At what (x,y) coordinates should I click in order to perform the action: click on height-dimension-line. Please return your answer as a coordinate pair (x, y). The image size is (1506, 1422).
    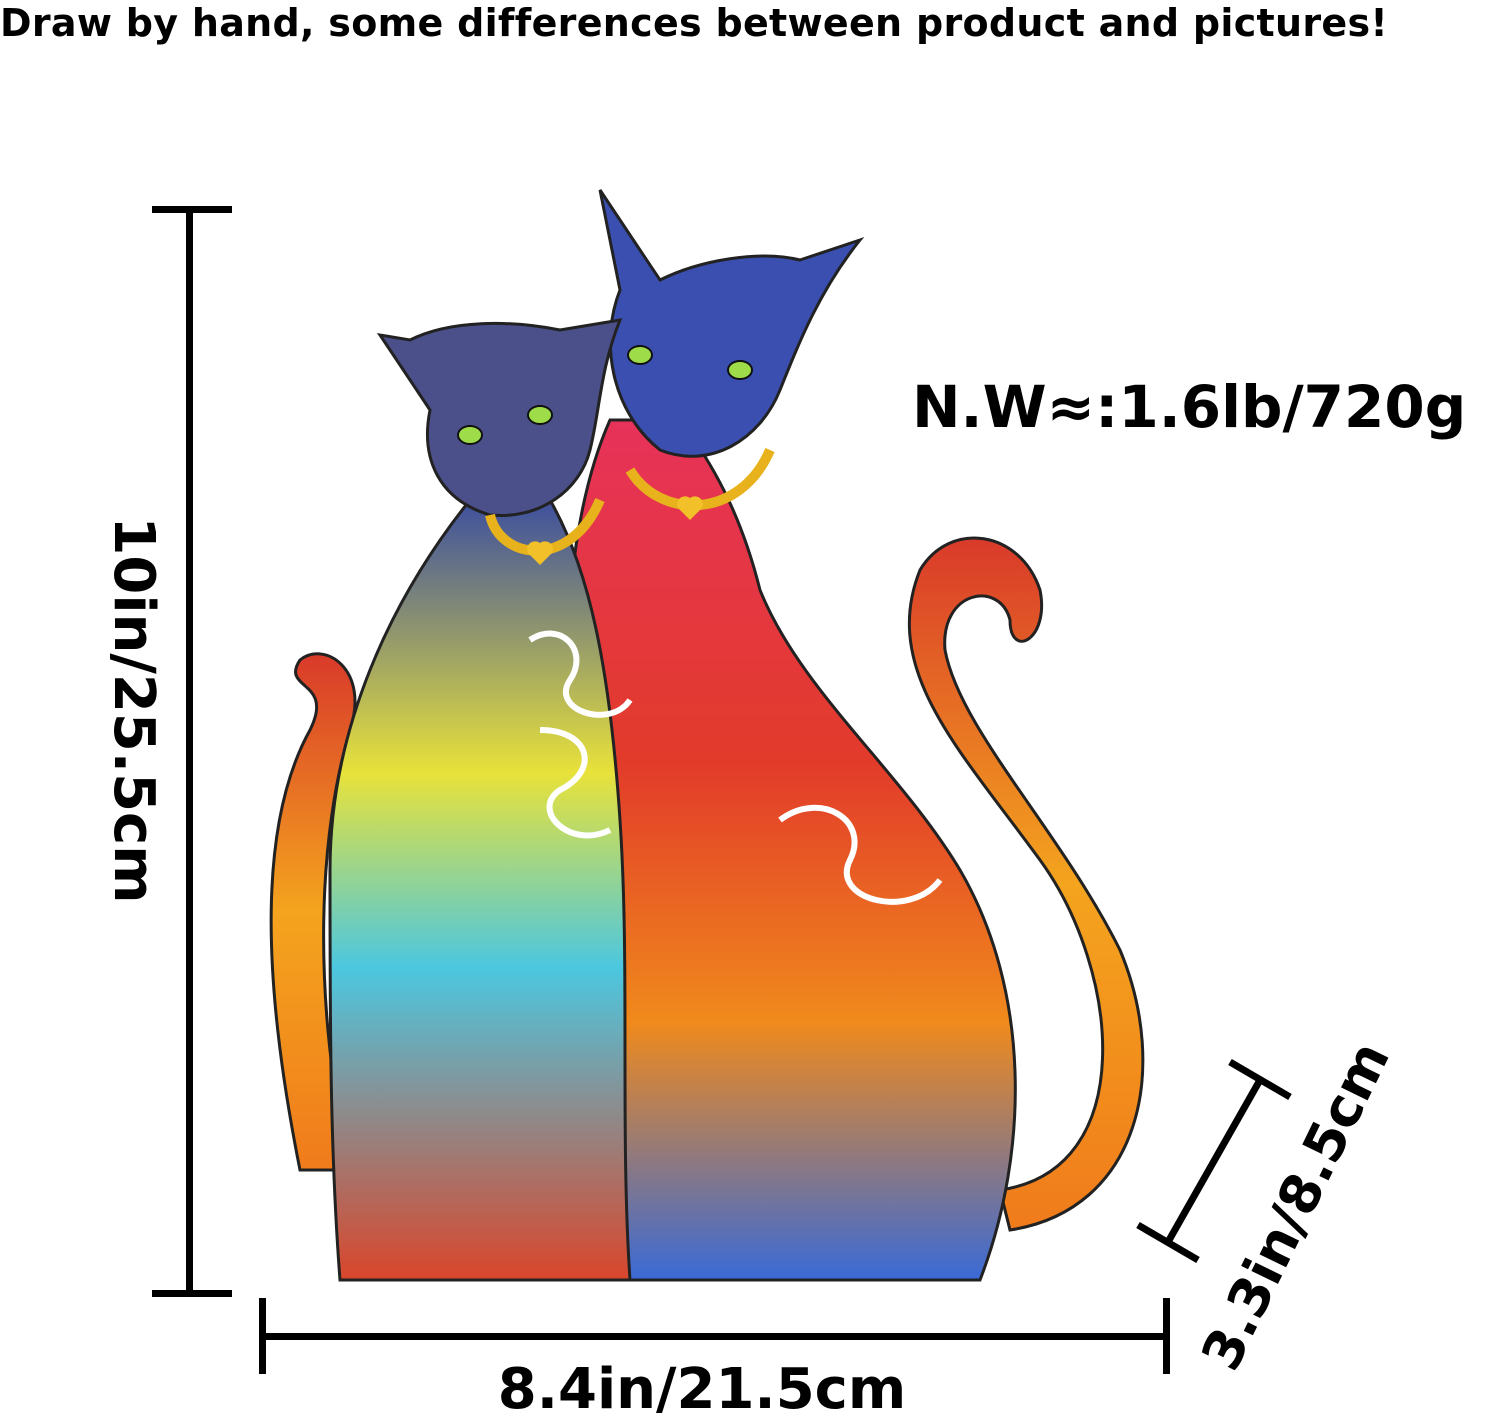
    Looking at the image, I should click on (189, 751).